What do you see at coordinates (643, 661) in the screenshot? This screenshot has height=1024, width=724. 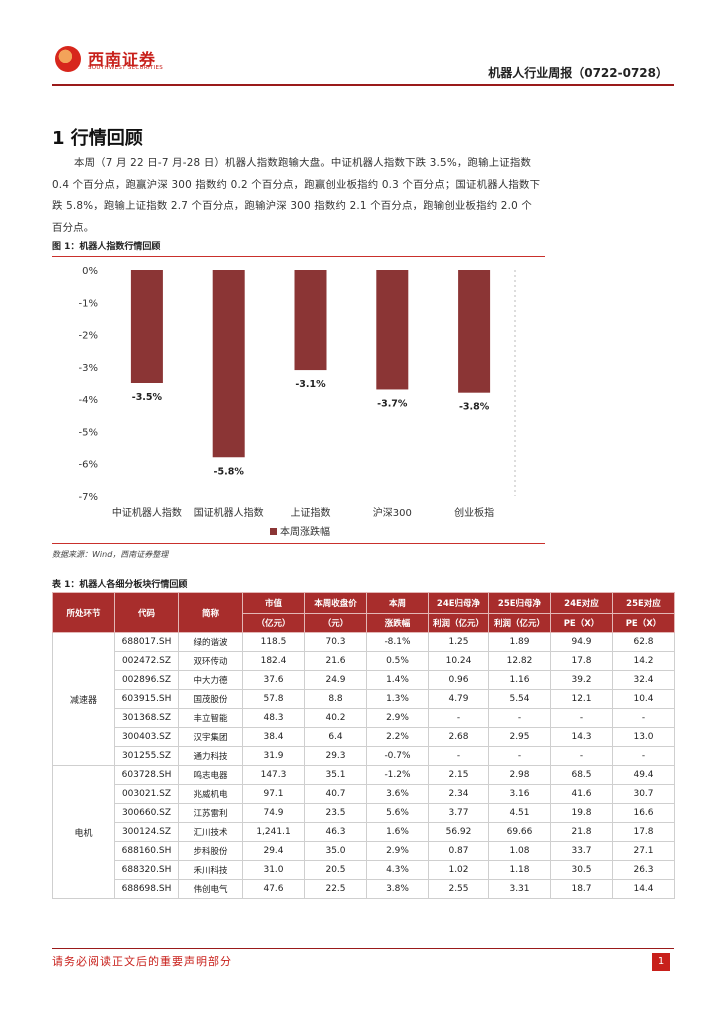 I see `table-cell: 14.2` at bounding box center [643, 661].